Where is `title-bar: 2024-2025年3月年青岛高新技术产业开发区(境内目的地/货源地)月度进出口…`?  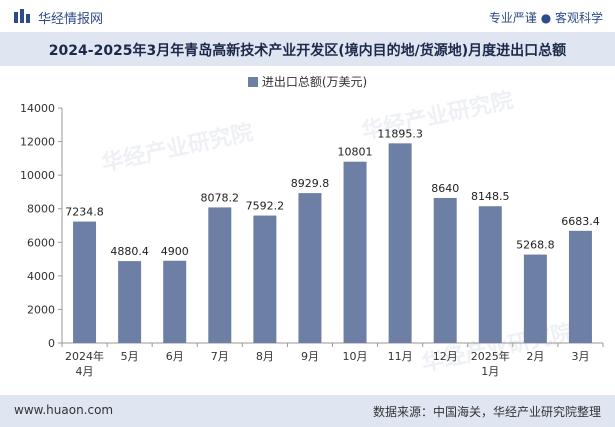
title-bar: 2024-2025年3月年青岛高新技术产业开发区(境内目的地/货源地)月度进出口… is located at coordinates (307, 49).